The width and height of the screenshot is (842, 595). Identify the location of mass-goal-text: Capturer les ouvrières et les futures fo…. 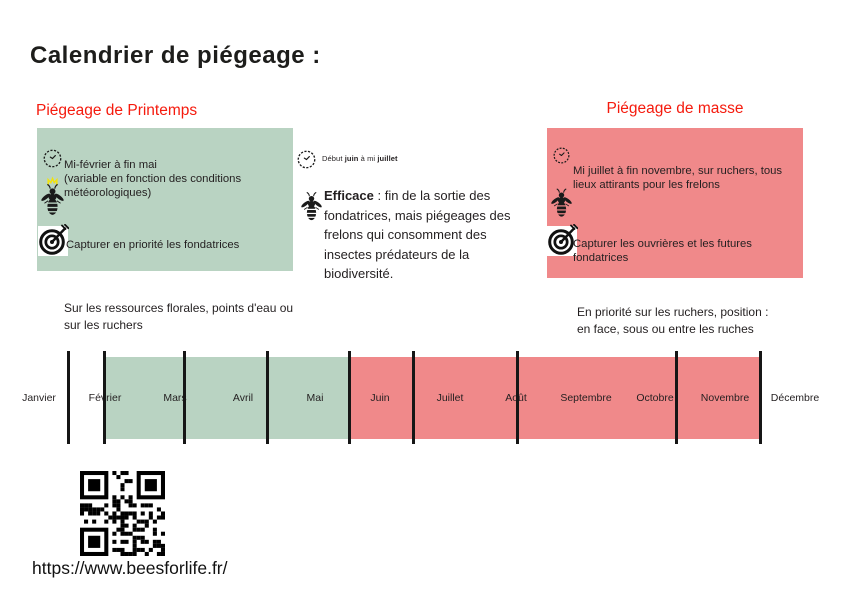
(662, 251).